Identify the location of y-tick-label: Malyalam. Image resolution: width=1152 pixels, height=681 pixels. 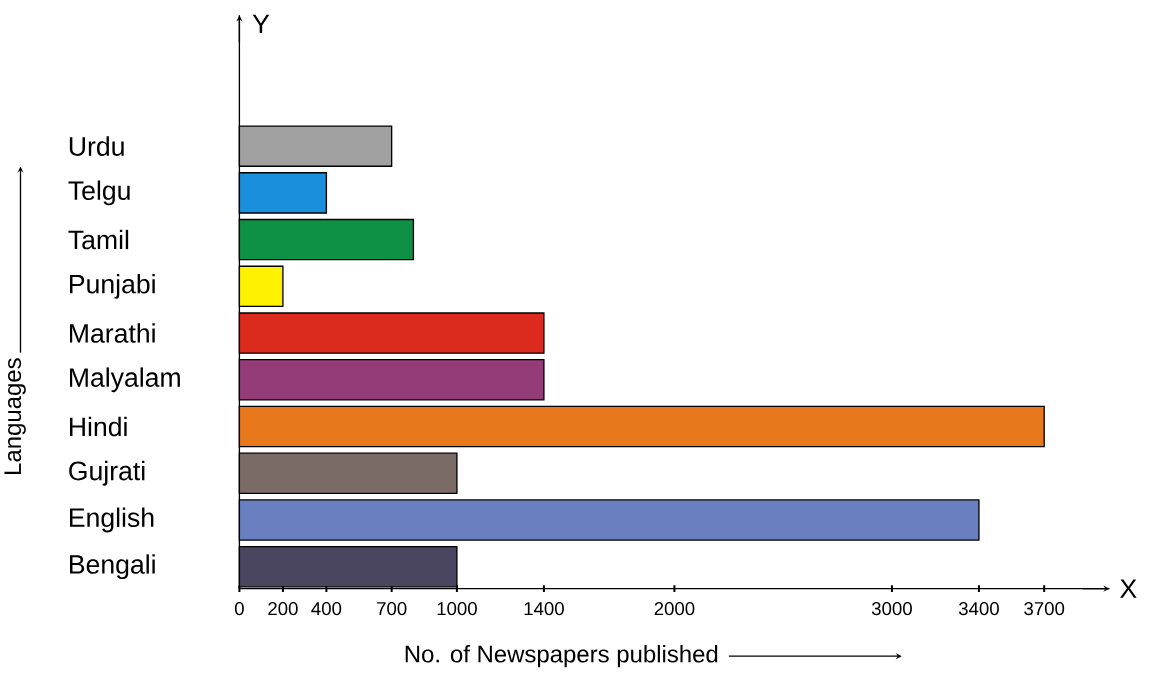
(125, 379).